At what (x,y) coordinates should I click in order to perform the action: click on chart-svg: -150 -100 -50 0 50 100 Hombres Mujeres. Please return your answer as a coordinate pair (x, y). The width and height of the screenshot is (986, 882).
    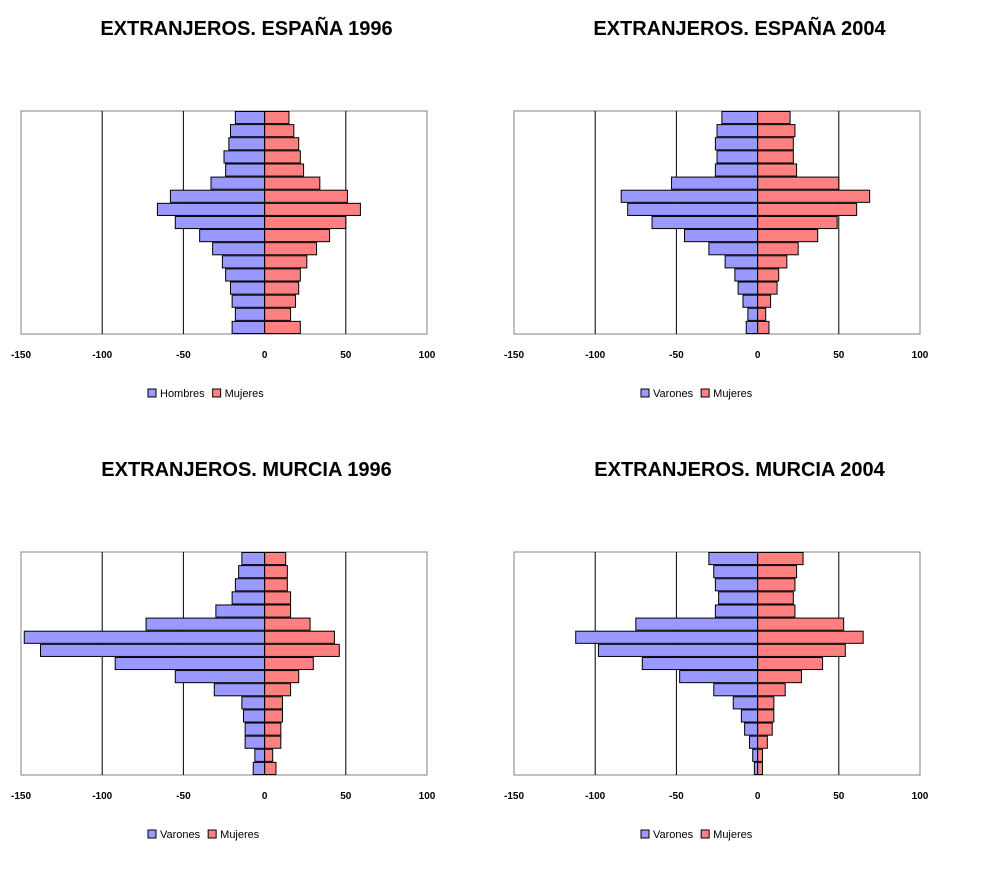
    Looking at the image, I should click on (223, 255).